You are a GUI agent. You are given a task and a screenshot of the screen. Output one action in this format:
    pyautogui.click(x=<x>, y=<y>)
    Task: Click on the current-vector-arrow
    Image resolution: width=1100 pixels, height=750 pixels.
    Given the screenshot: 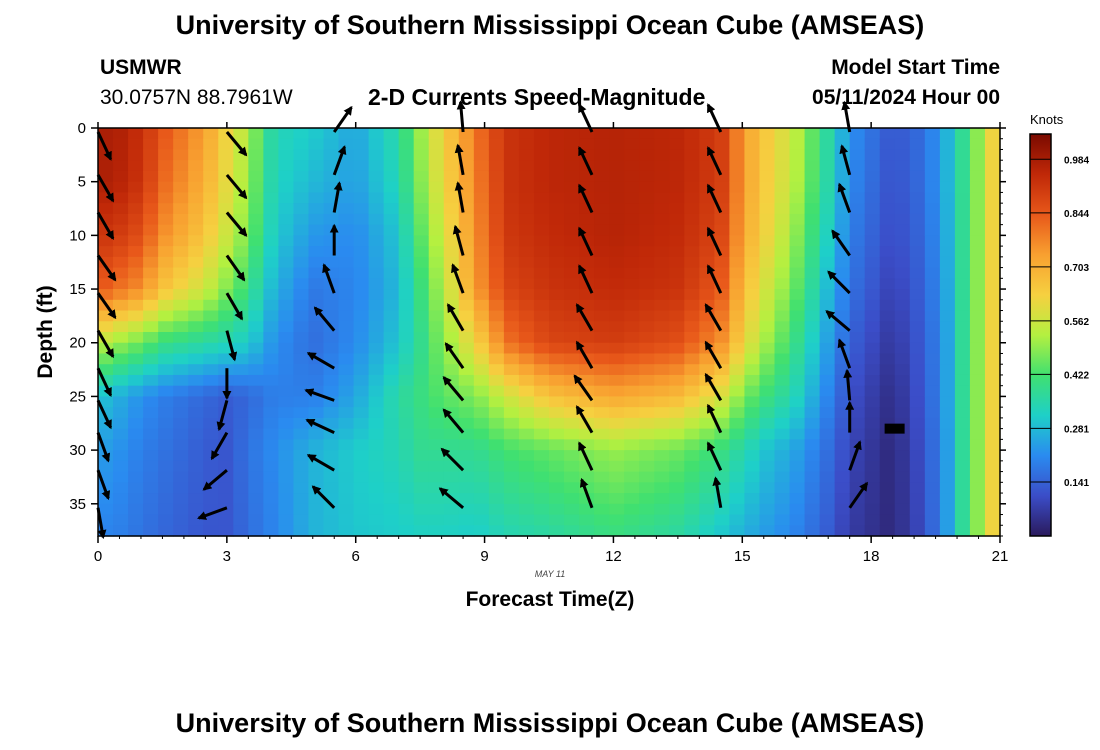 What is the action you would take?
    pyautogui.click(x=215, y=480)
    